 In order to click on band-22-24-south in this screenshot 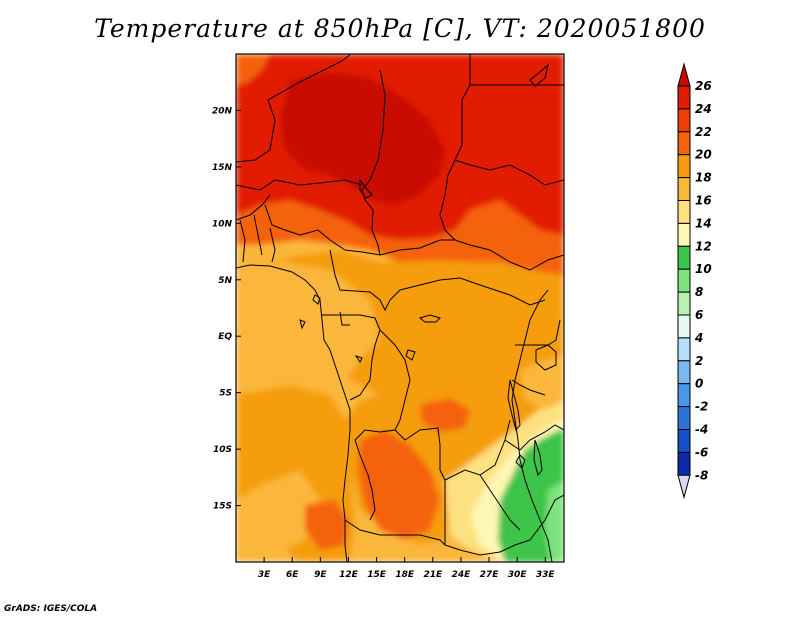, I will do `click(399, 485)`.